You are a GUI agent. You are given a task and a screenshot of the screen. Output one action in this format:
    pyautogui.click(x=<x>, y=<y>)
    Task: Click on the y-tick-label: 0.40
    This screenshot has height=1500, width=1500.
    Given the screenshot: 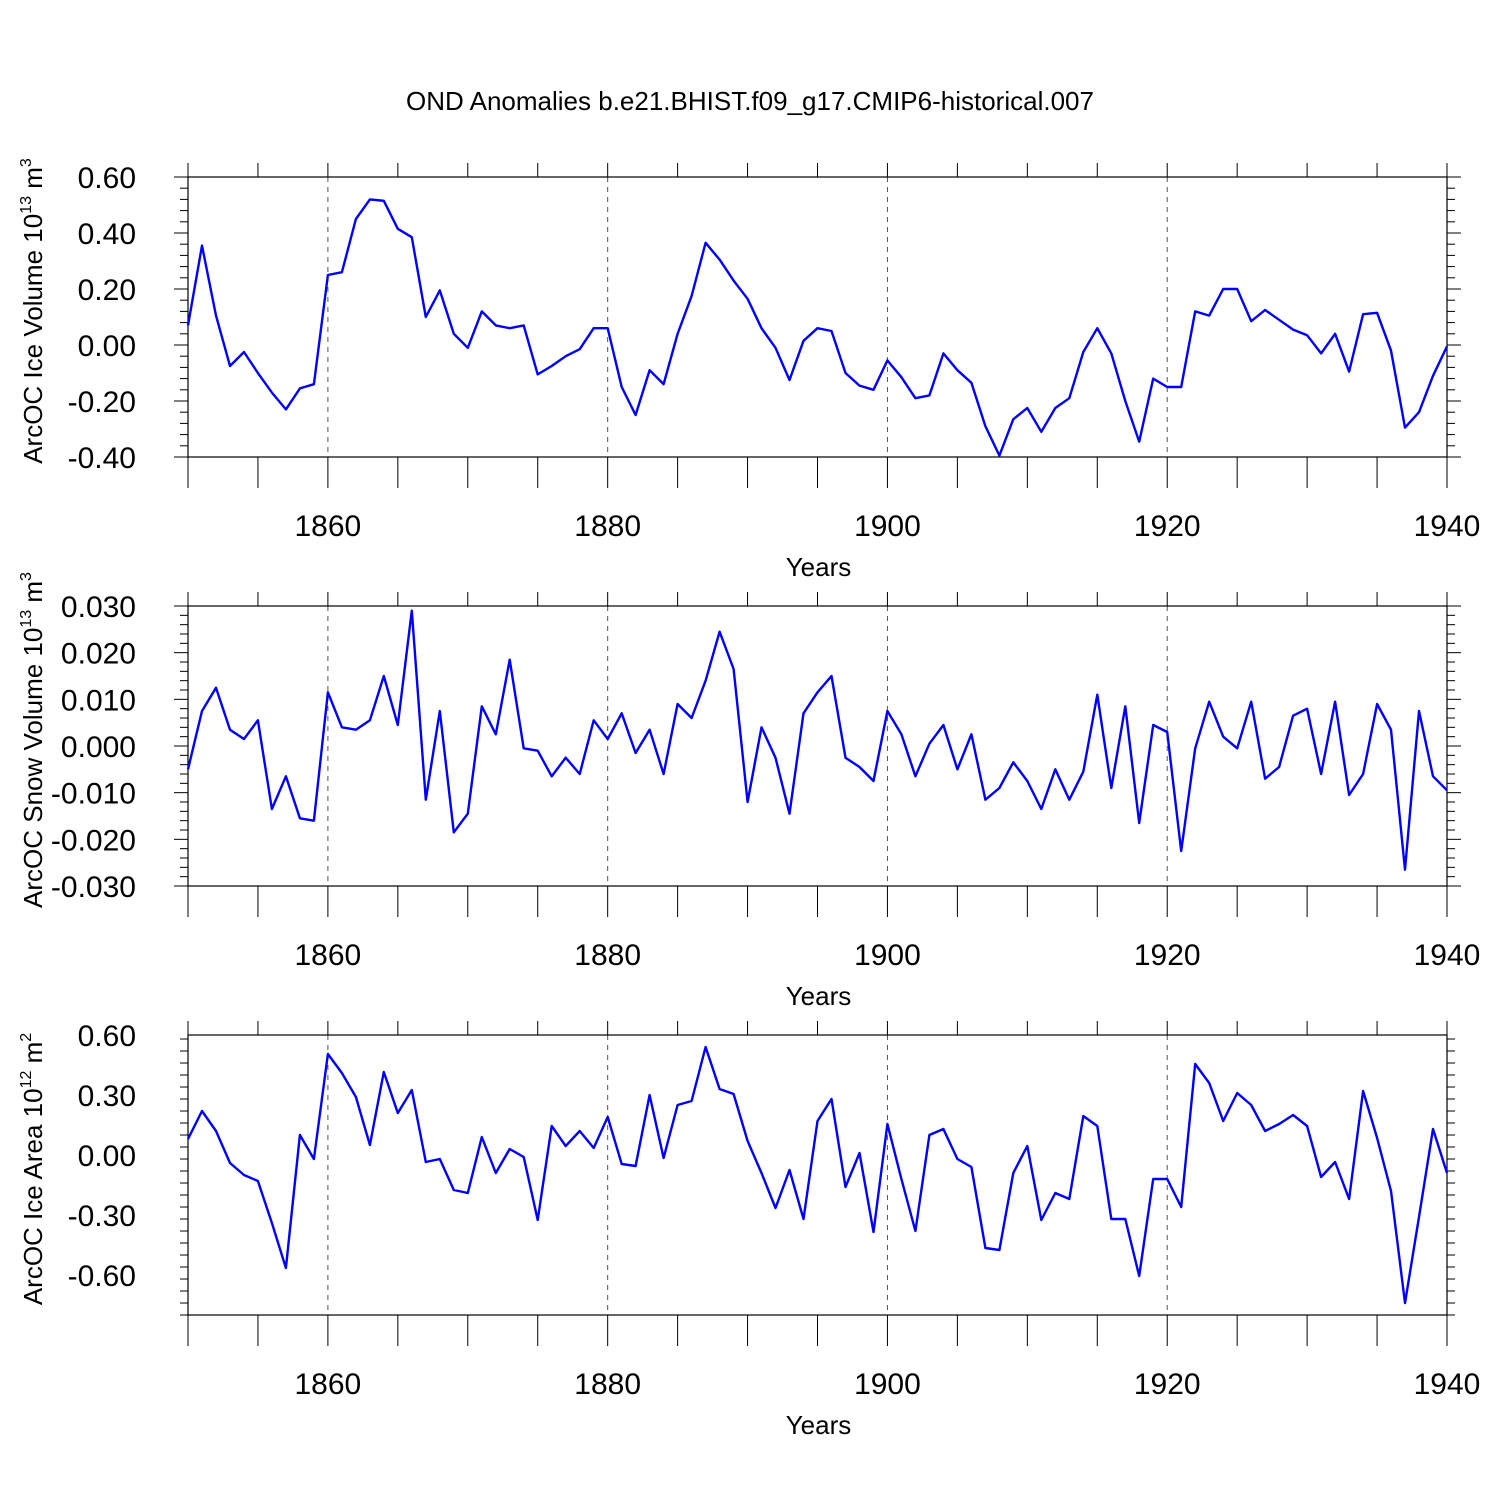 What is the action you would take?
    pyautogui.click(x=107, y=234)
    